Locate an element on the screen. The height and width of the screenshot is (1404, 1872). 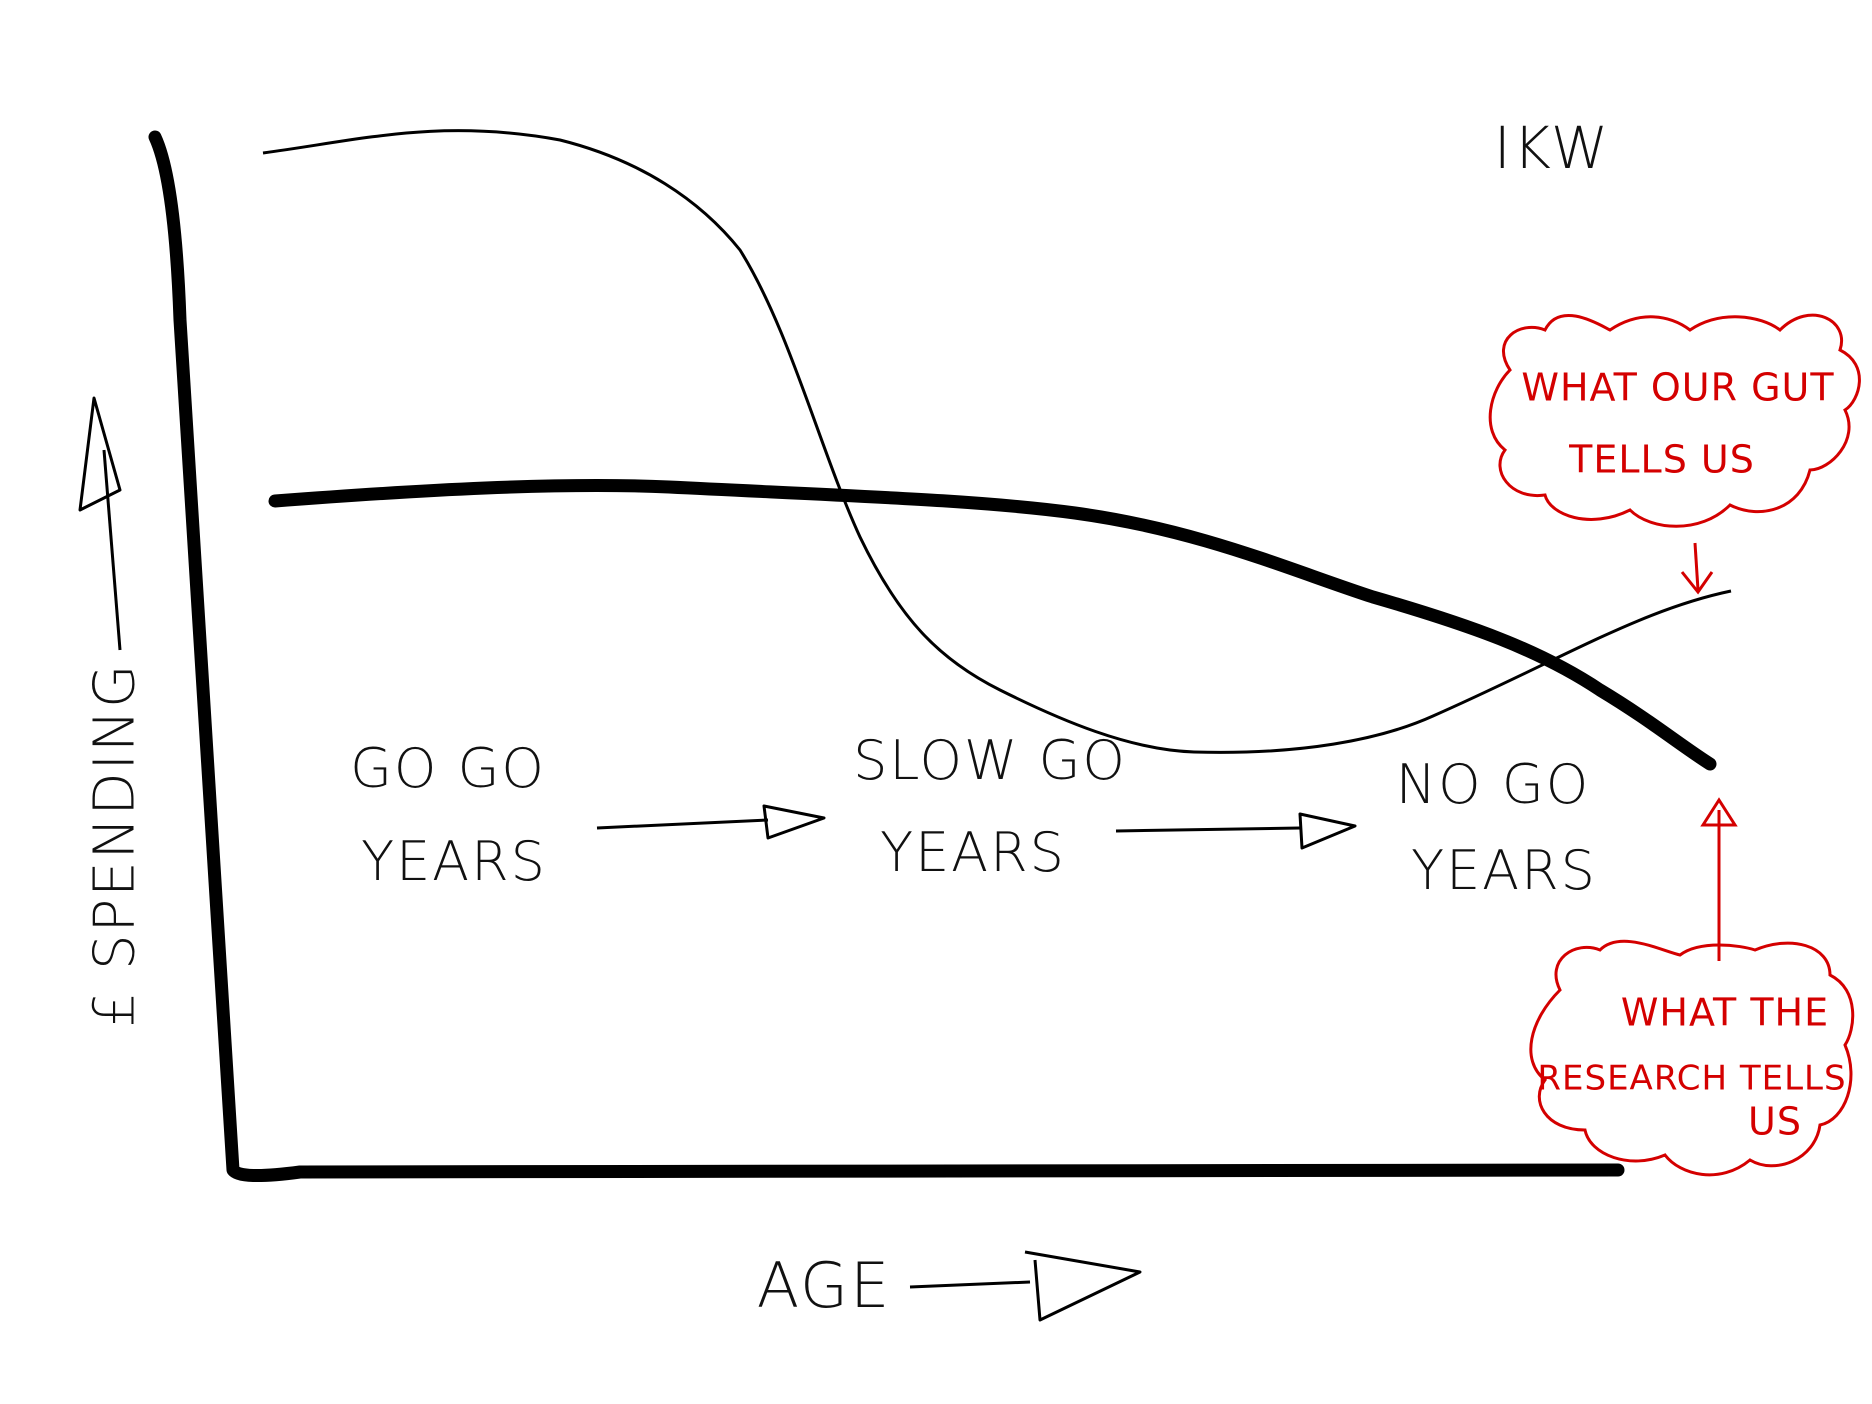
callout-text: TELLS US is located at coordinates (1661, 460).